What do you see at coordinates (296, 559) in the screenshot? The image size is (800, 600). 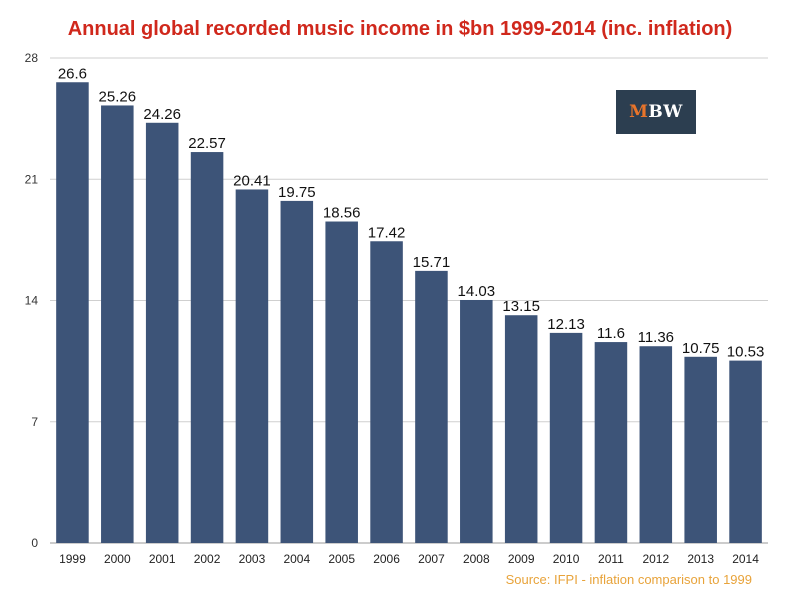 I see `x-tick-label-2004: 2004` at bounding box center [296, 559].